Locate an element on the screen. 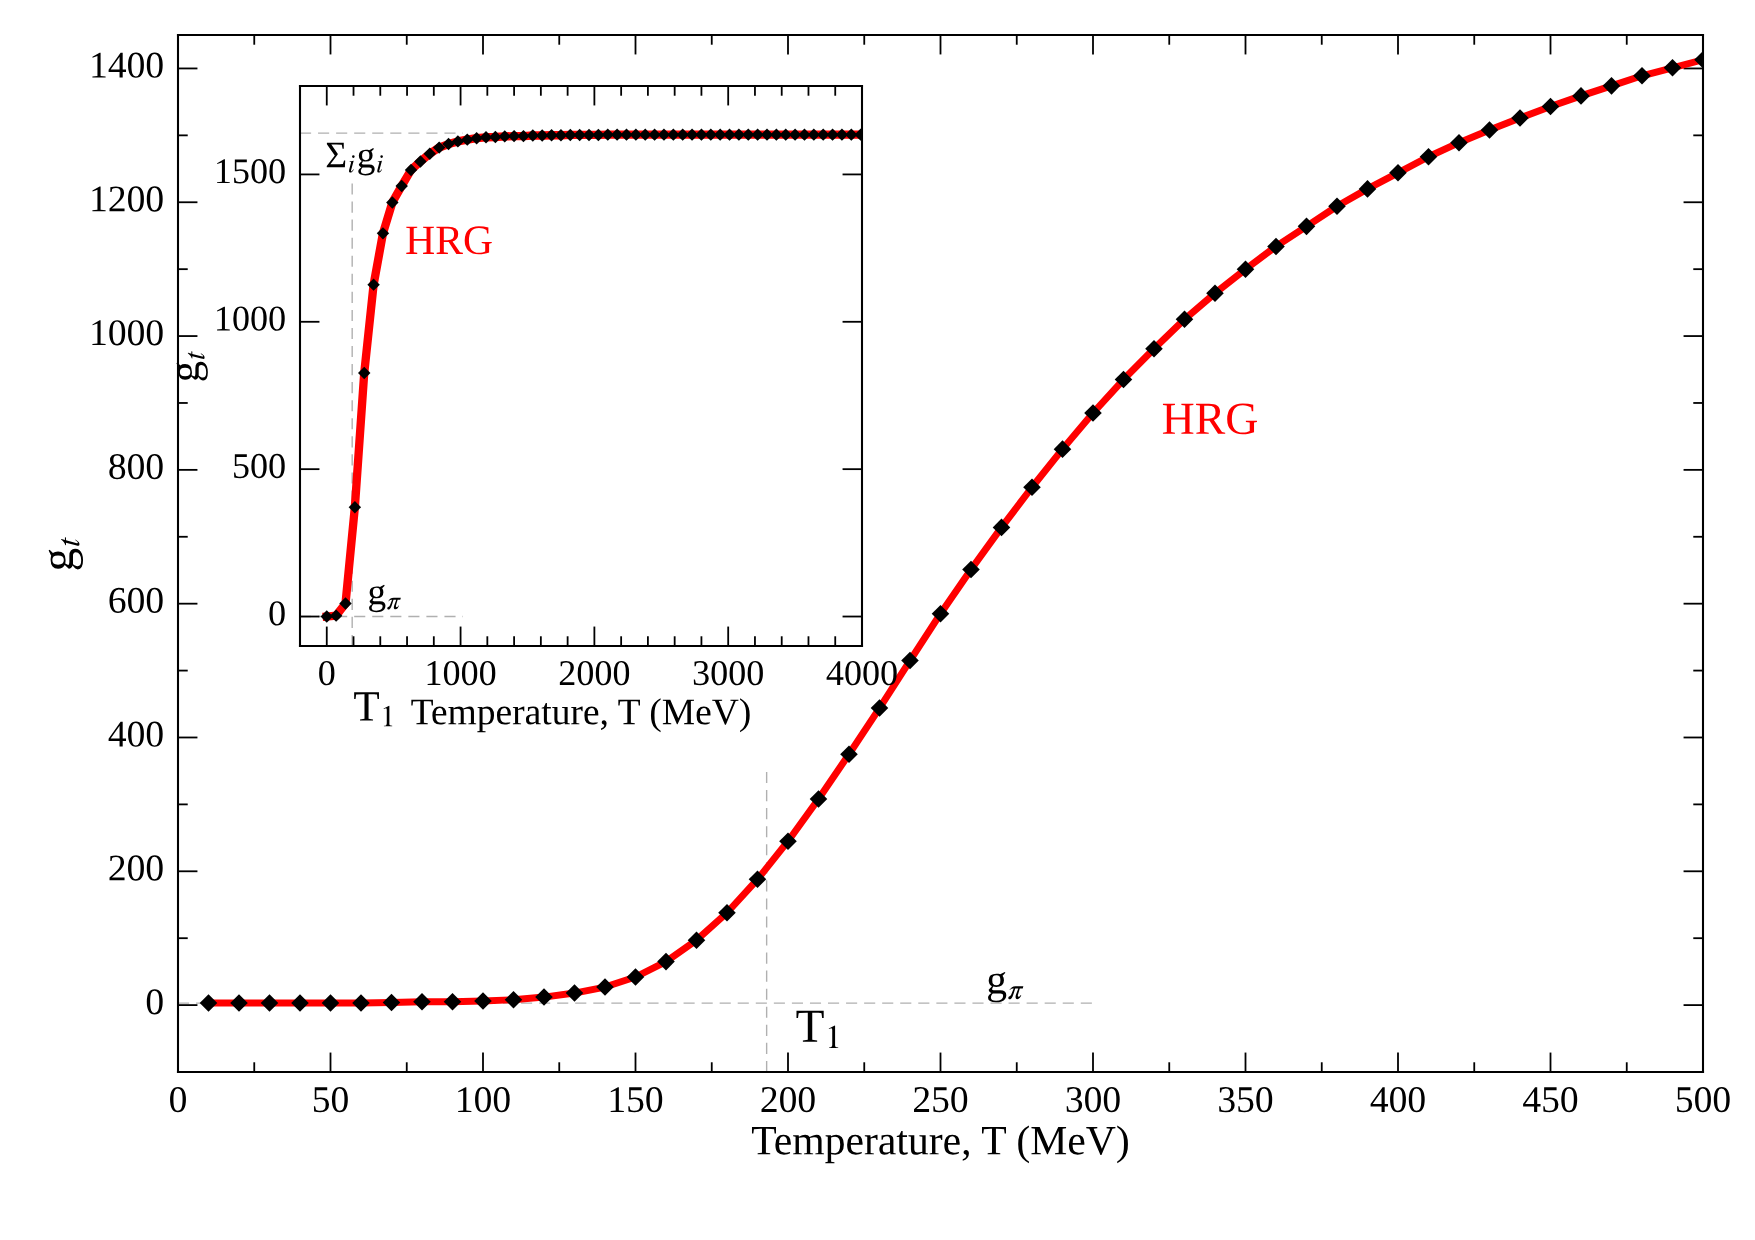  y-tick-label: 600 is located at coordinates (136, 600).